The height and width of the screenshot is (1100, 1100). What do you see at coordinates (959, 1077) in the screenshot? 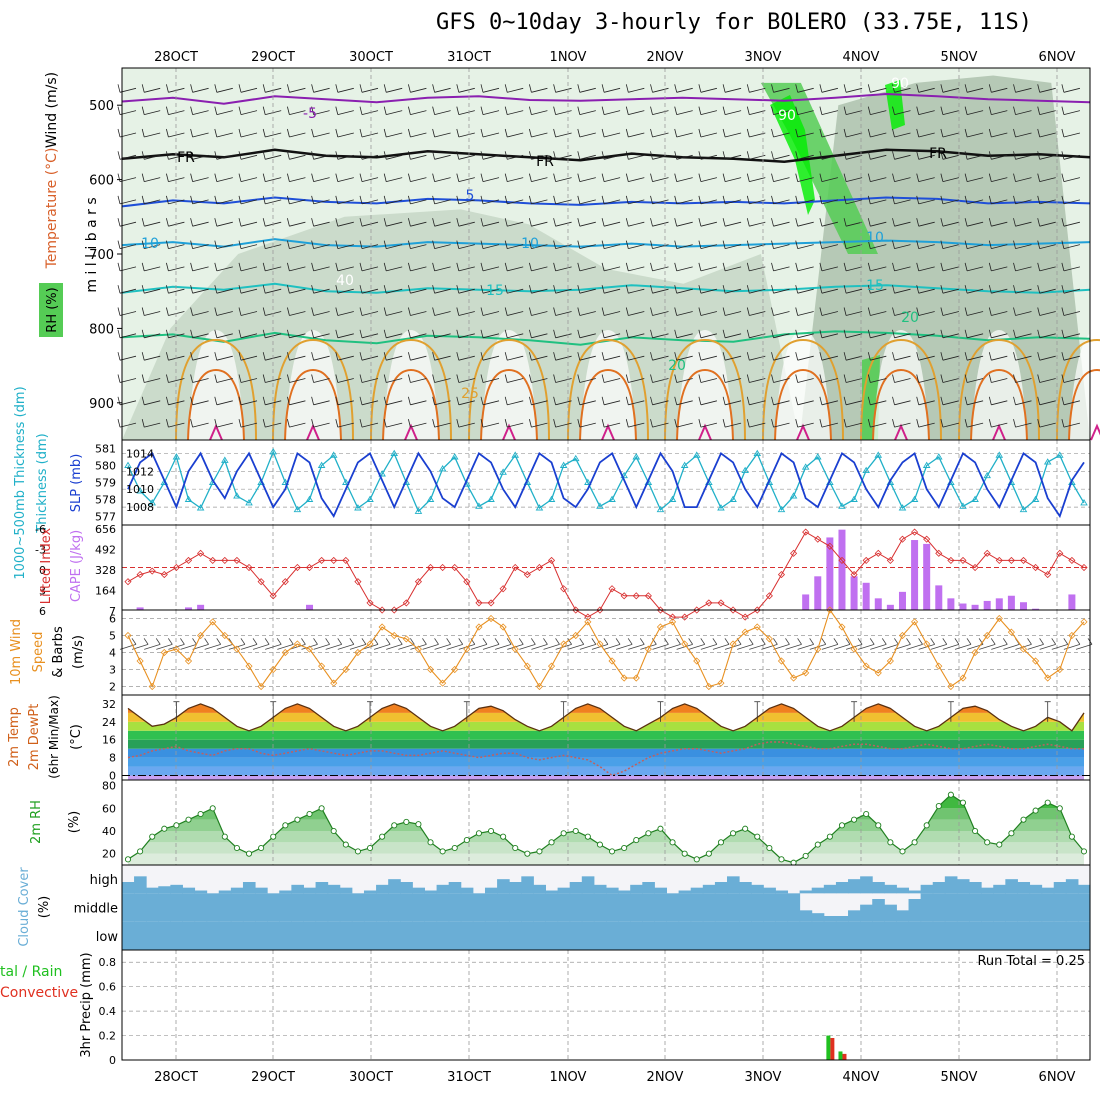
I see `bottom-date-label: 5NOV` at bounding box center [959, 1077].